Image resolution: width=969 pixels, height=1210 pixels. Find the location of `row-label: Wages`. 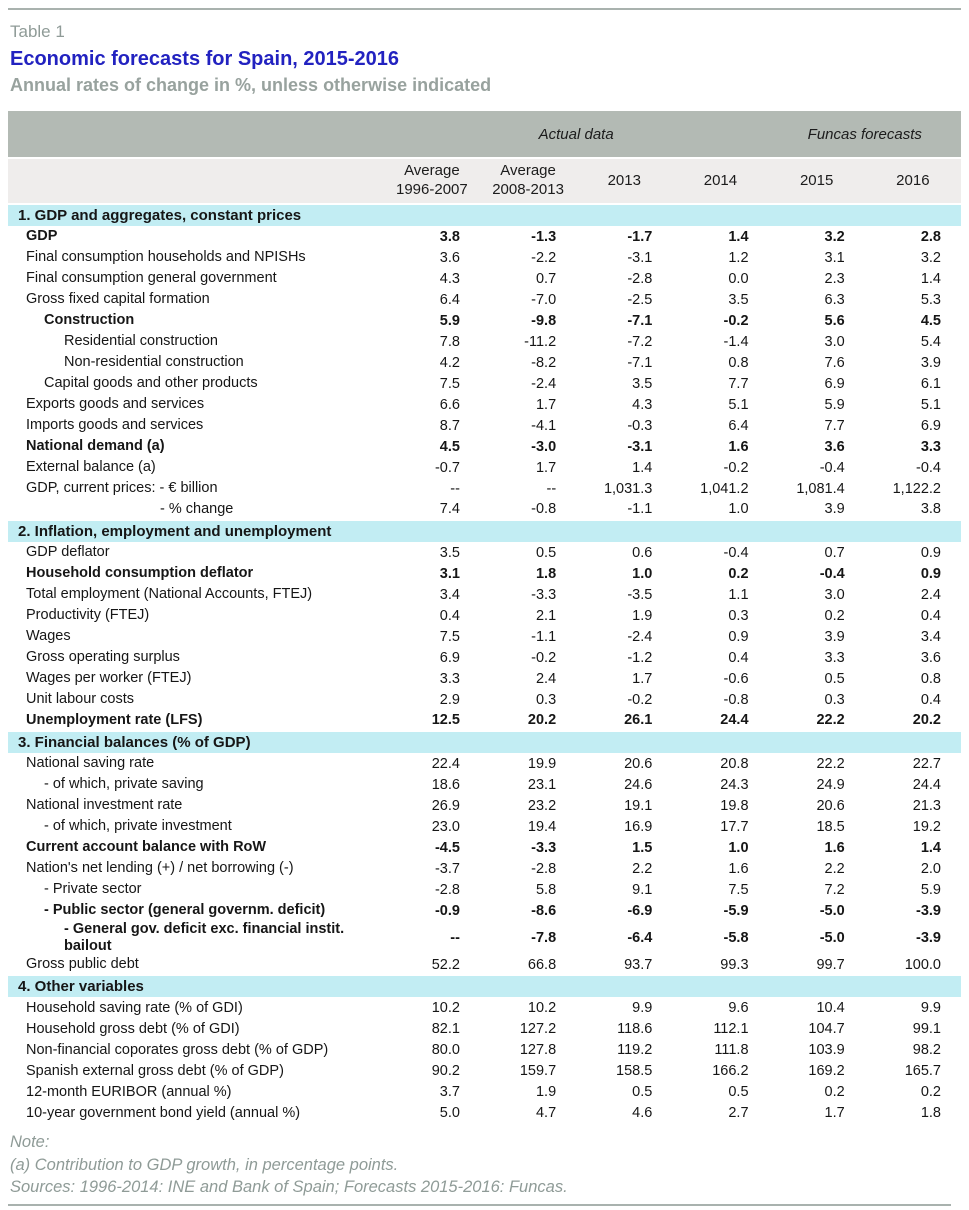

row-label: Wages is located at coordinates (48, 636).